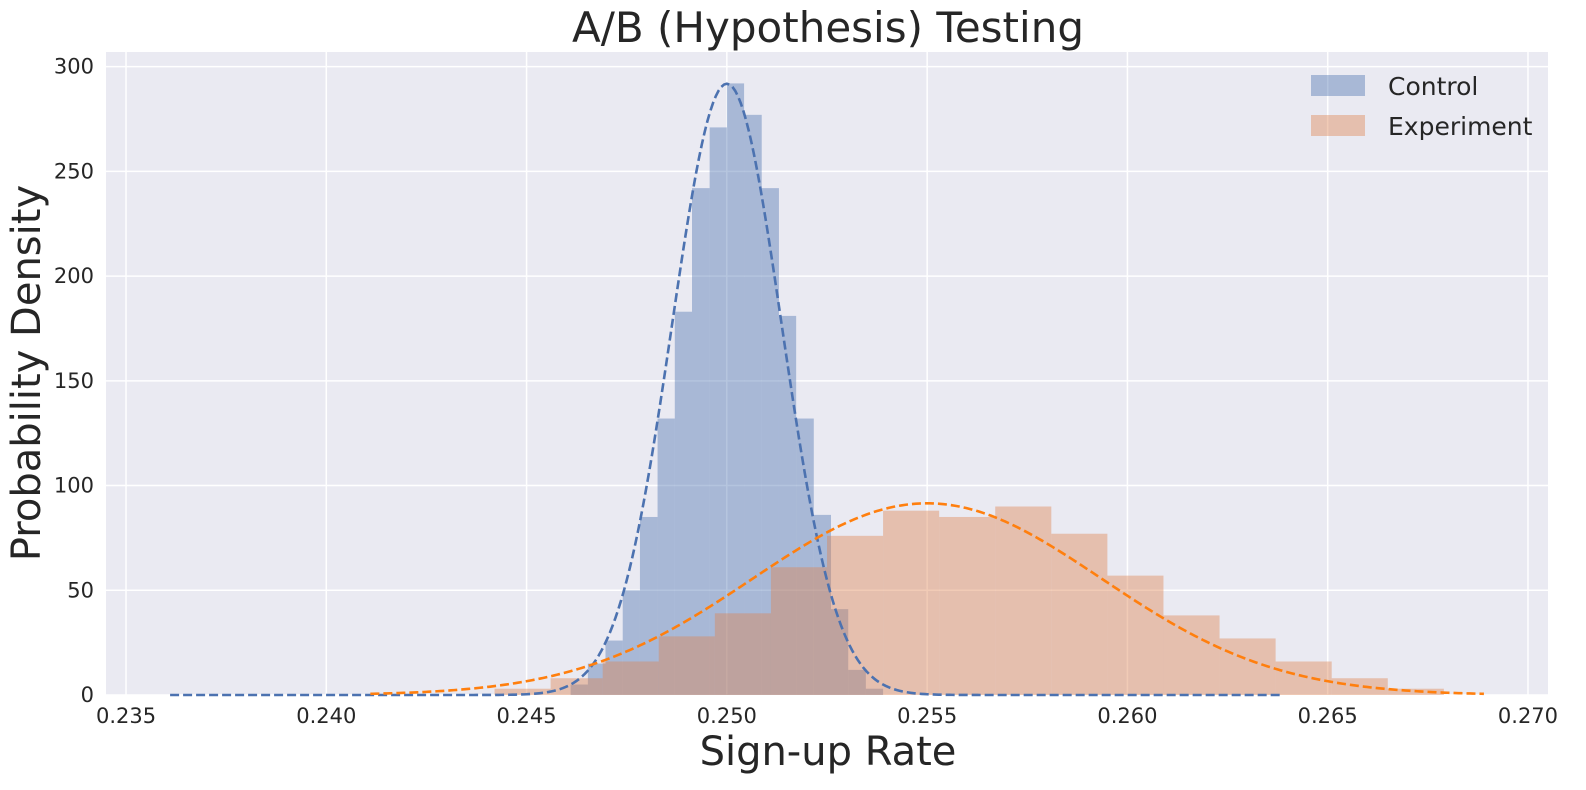 Image resolution: width=1586 pixels, height=790 pixels. I want to click on legend-swatch-control, so click(1338, 85).